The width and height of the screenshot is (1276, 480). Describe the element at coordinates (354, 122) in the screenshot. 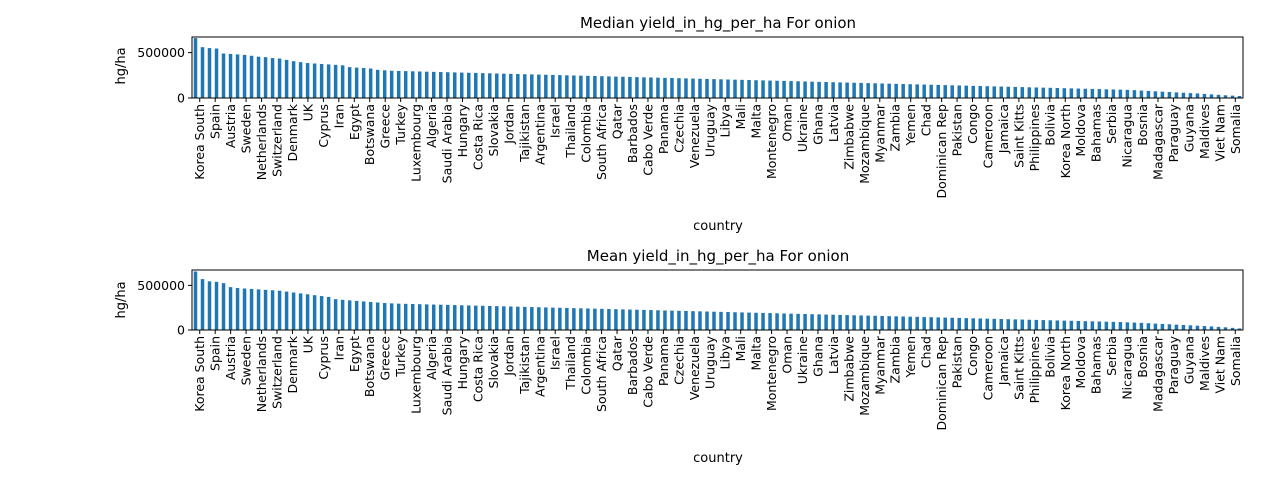

I see `x-tick-label: Egypt` at that location.